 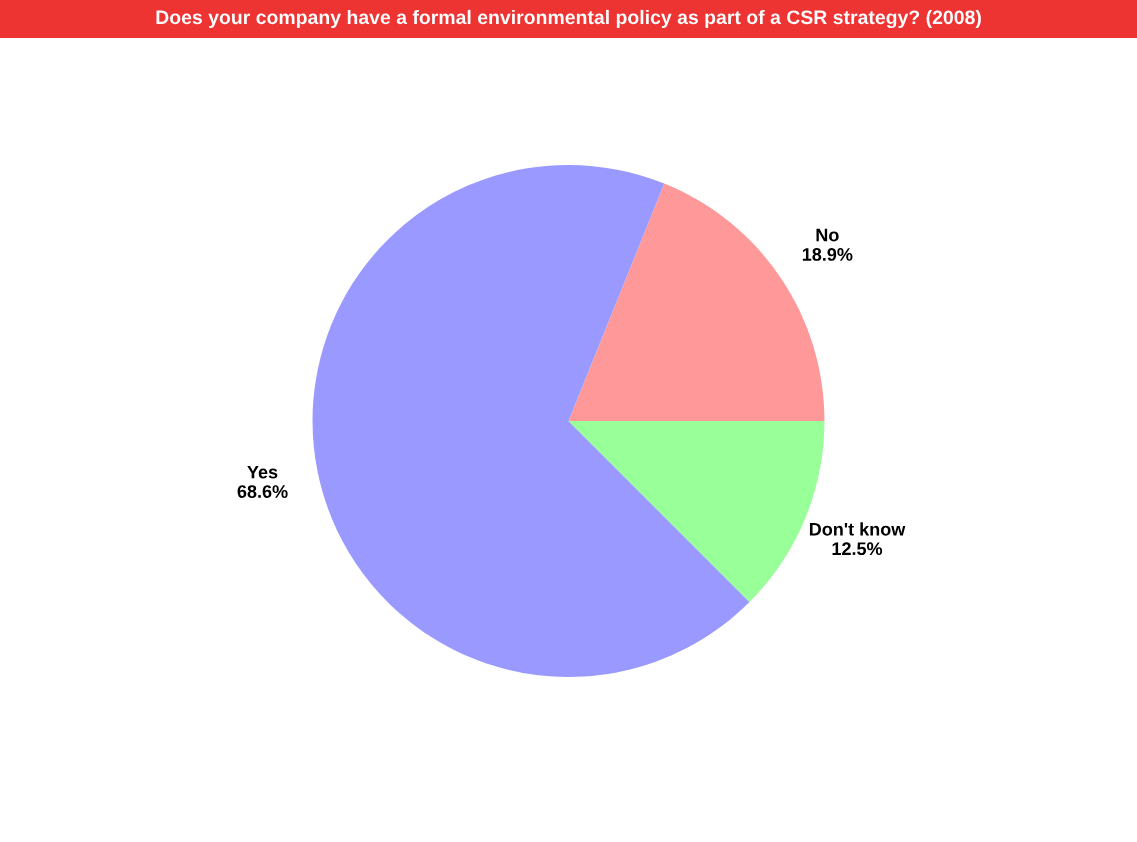 I want to click on slice-label: No, so click(x=827, y=235).